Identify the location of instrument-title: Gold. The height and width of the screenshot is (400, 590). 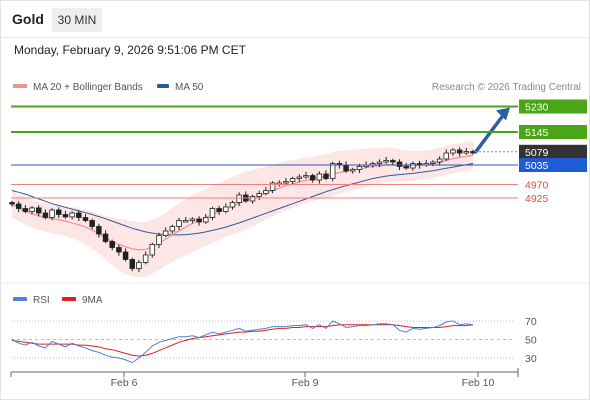
(28, 19).